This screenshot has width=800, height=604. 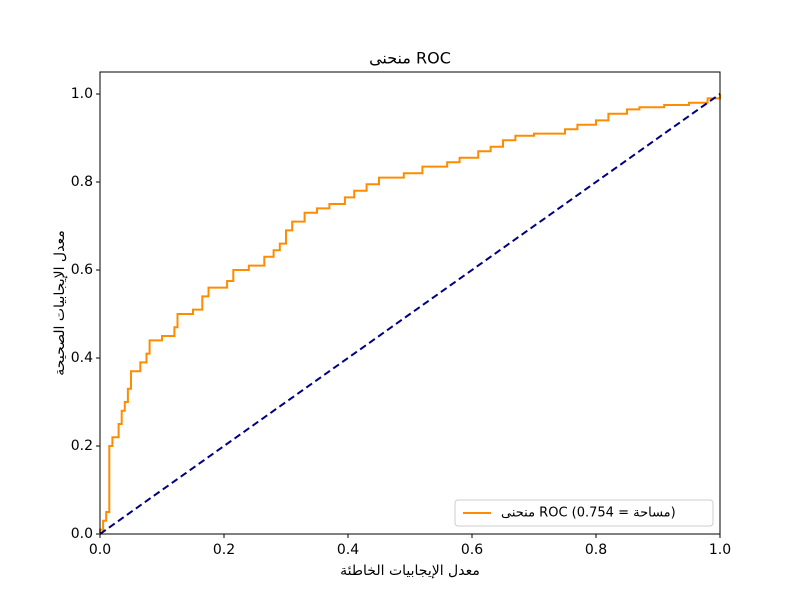 I want to click on y-tick-label: 0.0, so click(x=82, y=534).